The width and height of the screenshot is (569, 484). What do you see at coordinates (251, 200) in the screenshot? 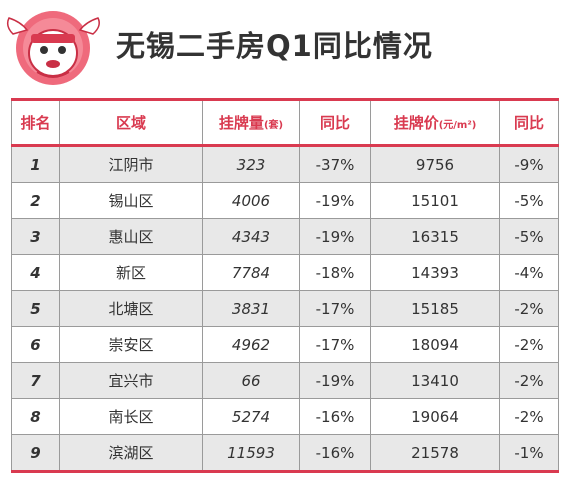
I see `cell-listings: 4006` at bounding box center [251, 200].